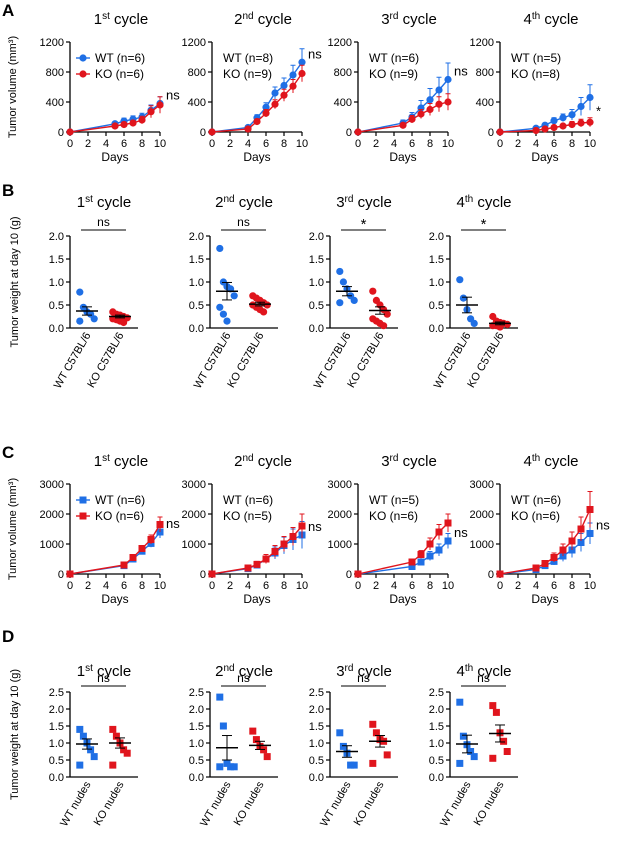  I want to click on subplot-title: 3rd cycle, so click(364, 672).